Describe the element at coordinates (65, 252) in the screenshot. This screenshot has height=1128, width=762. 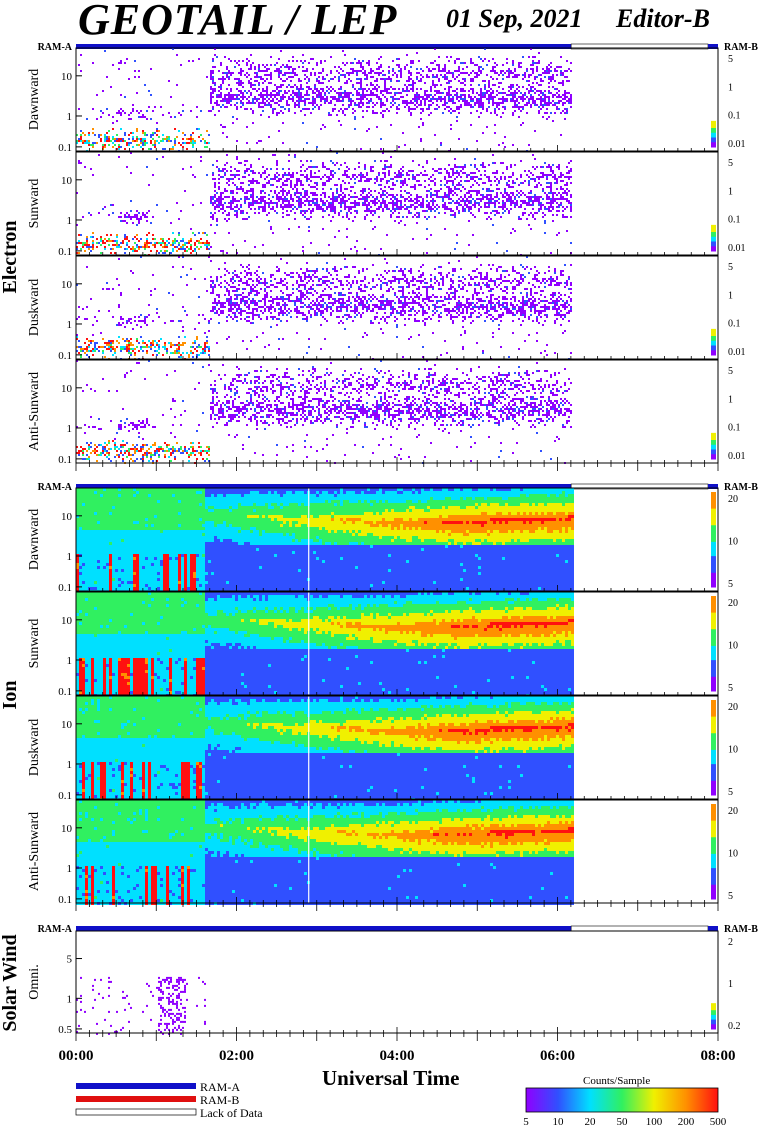
I see `group-electron-panel-sunward-ytick-label: 0.1` at that location.